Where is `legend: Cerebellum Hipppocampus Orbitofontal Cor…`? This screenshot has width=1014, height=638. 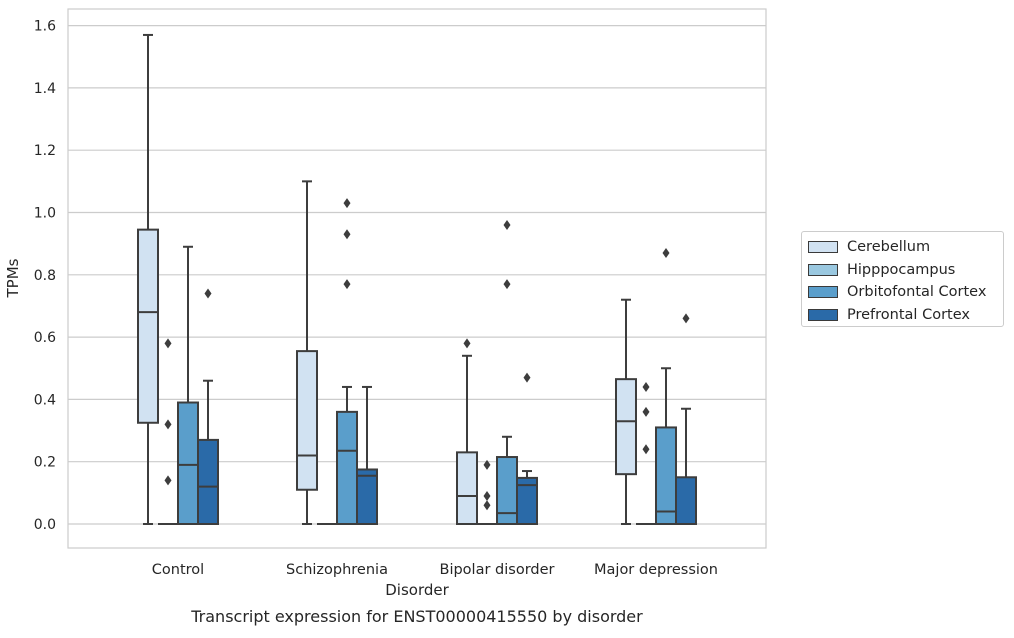
legend: Cerebellum Hipppocampus Orbitofontal Cor… is located at coordinates (902, 279).